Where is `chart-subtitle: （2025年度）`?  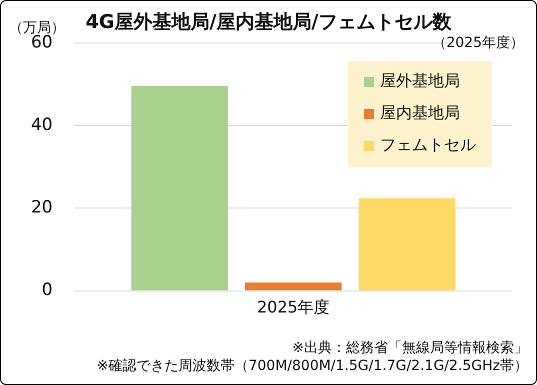 chart-subtitle: （2025年度） is located at coordinates (478, 43).